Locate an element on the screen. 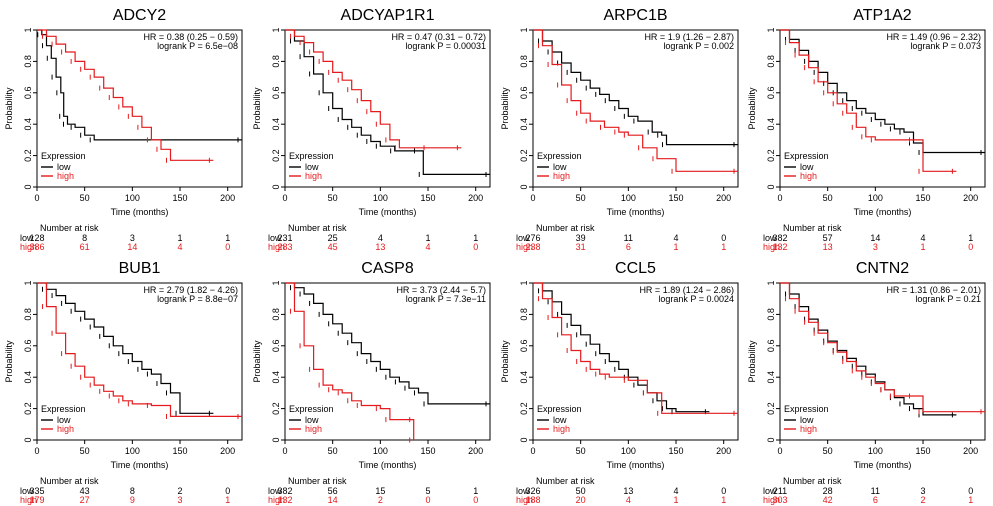 Image resolution: width=993 pixels, height=506 pixels. risk-count-low: 11 is located at coordinates (875, 491).